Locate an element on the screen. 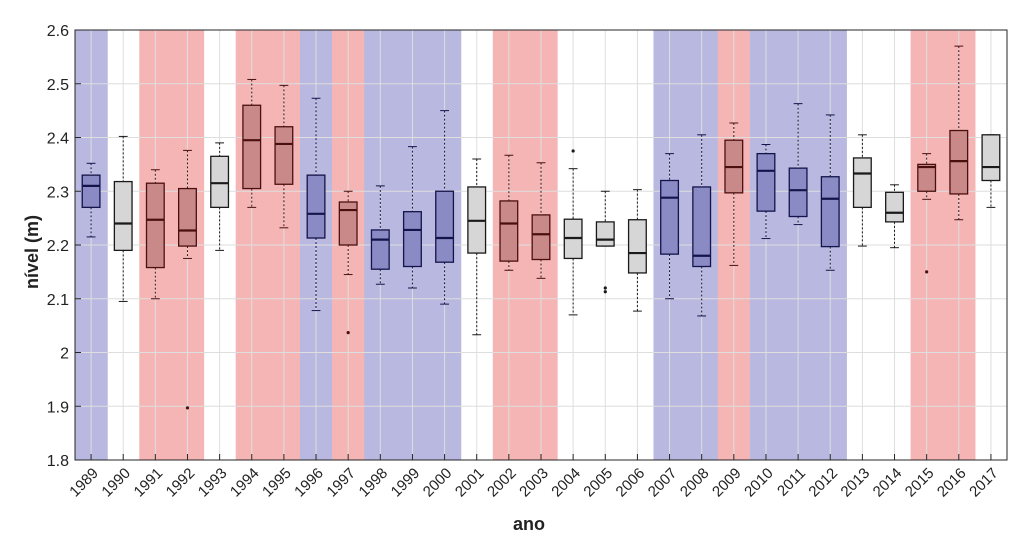 This screenshot has height=539, width=1036. x-tick-label-1998: 1998 is located at coordinates (374, 483).